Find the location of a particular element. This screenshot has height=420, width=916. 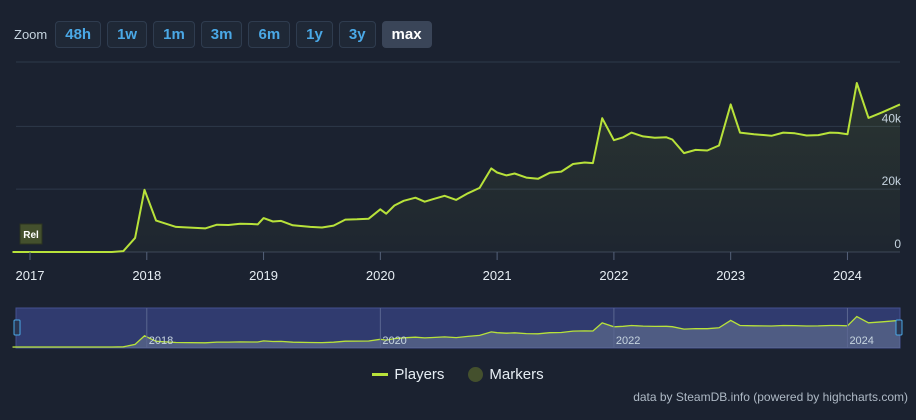

zoom-48h-button: 48h is located at coordinates (78, 34).